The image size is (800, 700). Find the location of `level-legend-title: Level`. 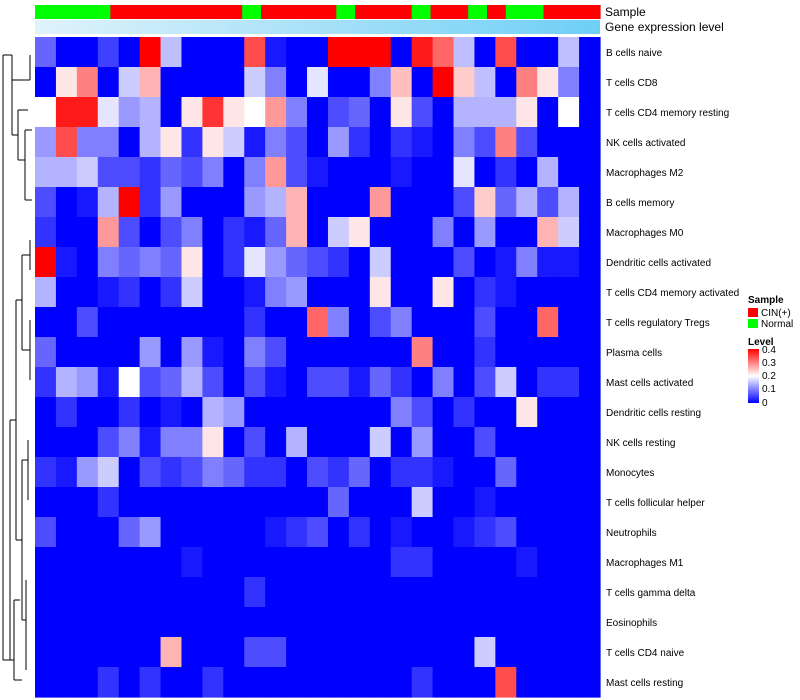

level-legend-title: Level is located at coordinates (761, 342).